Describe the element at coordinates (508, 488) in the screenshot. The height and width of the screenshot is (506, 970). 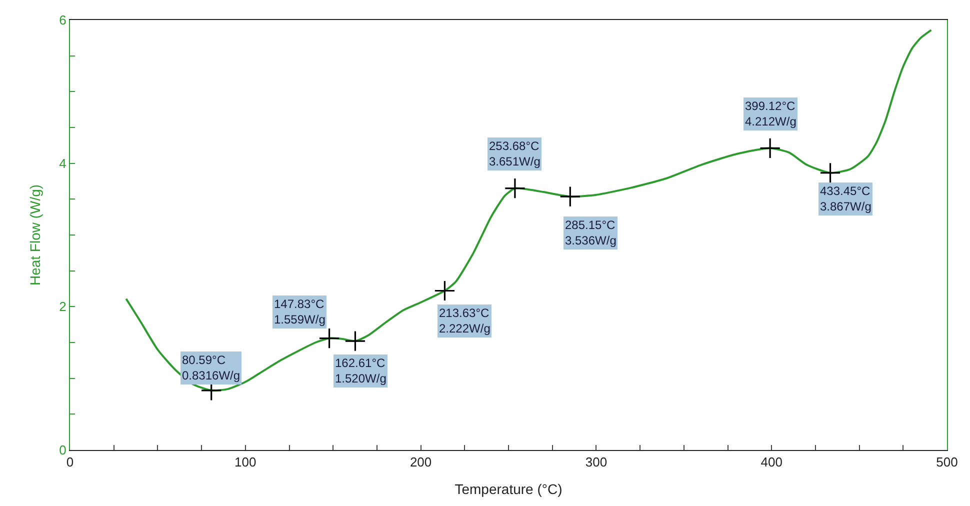
I see `x-axis-title: Temperature (°C)` at that location.